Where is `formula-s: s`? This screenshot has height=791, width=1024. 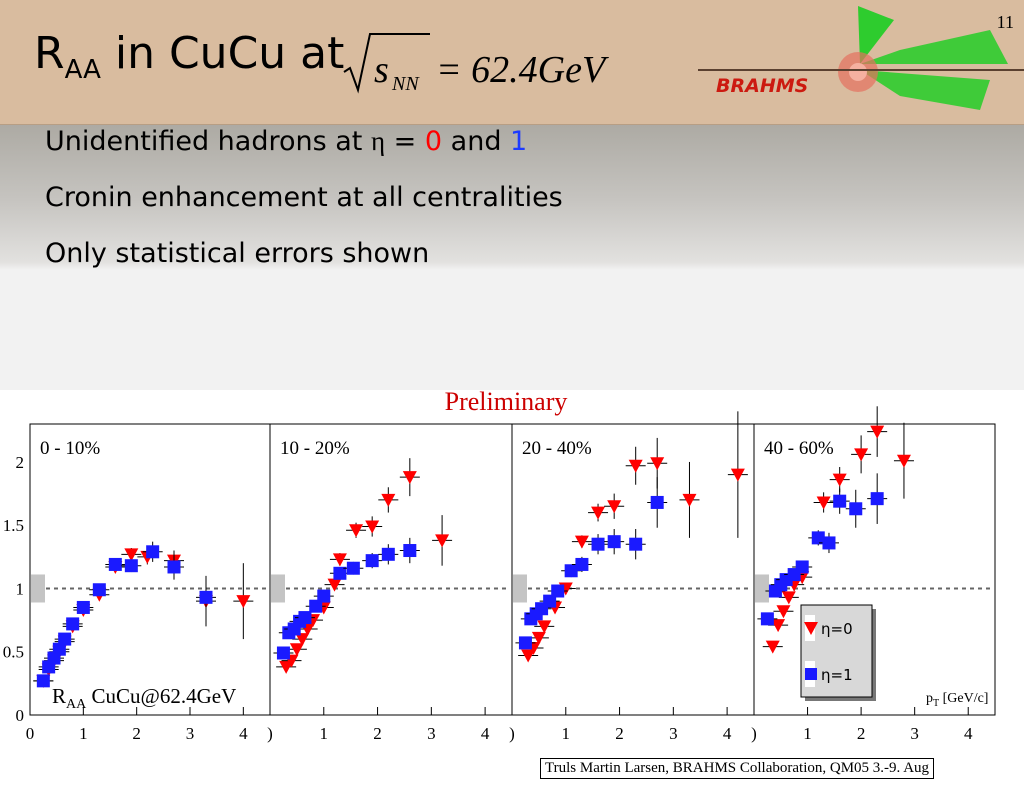 formula-s: s is located at coordinates (381, 70).